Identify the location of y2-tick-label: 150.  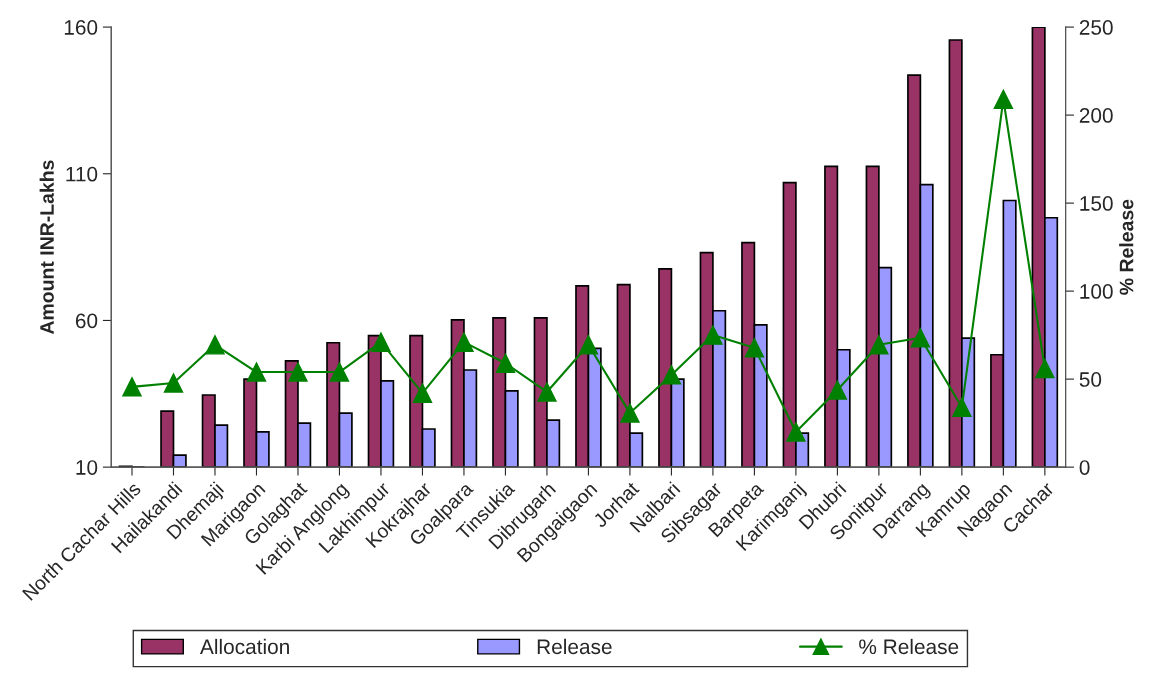
(1096, 203).